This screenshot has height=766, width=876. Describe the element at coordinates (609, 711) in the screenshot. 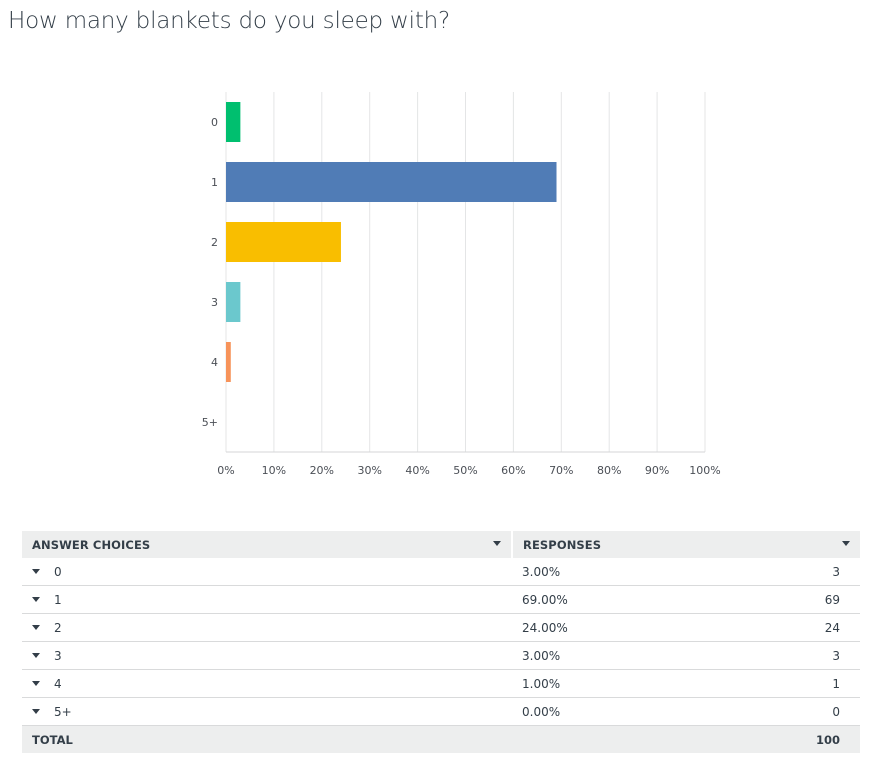

I see `response-percent: 0.00%` at that location.